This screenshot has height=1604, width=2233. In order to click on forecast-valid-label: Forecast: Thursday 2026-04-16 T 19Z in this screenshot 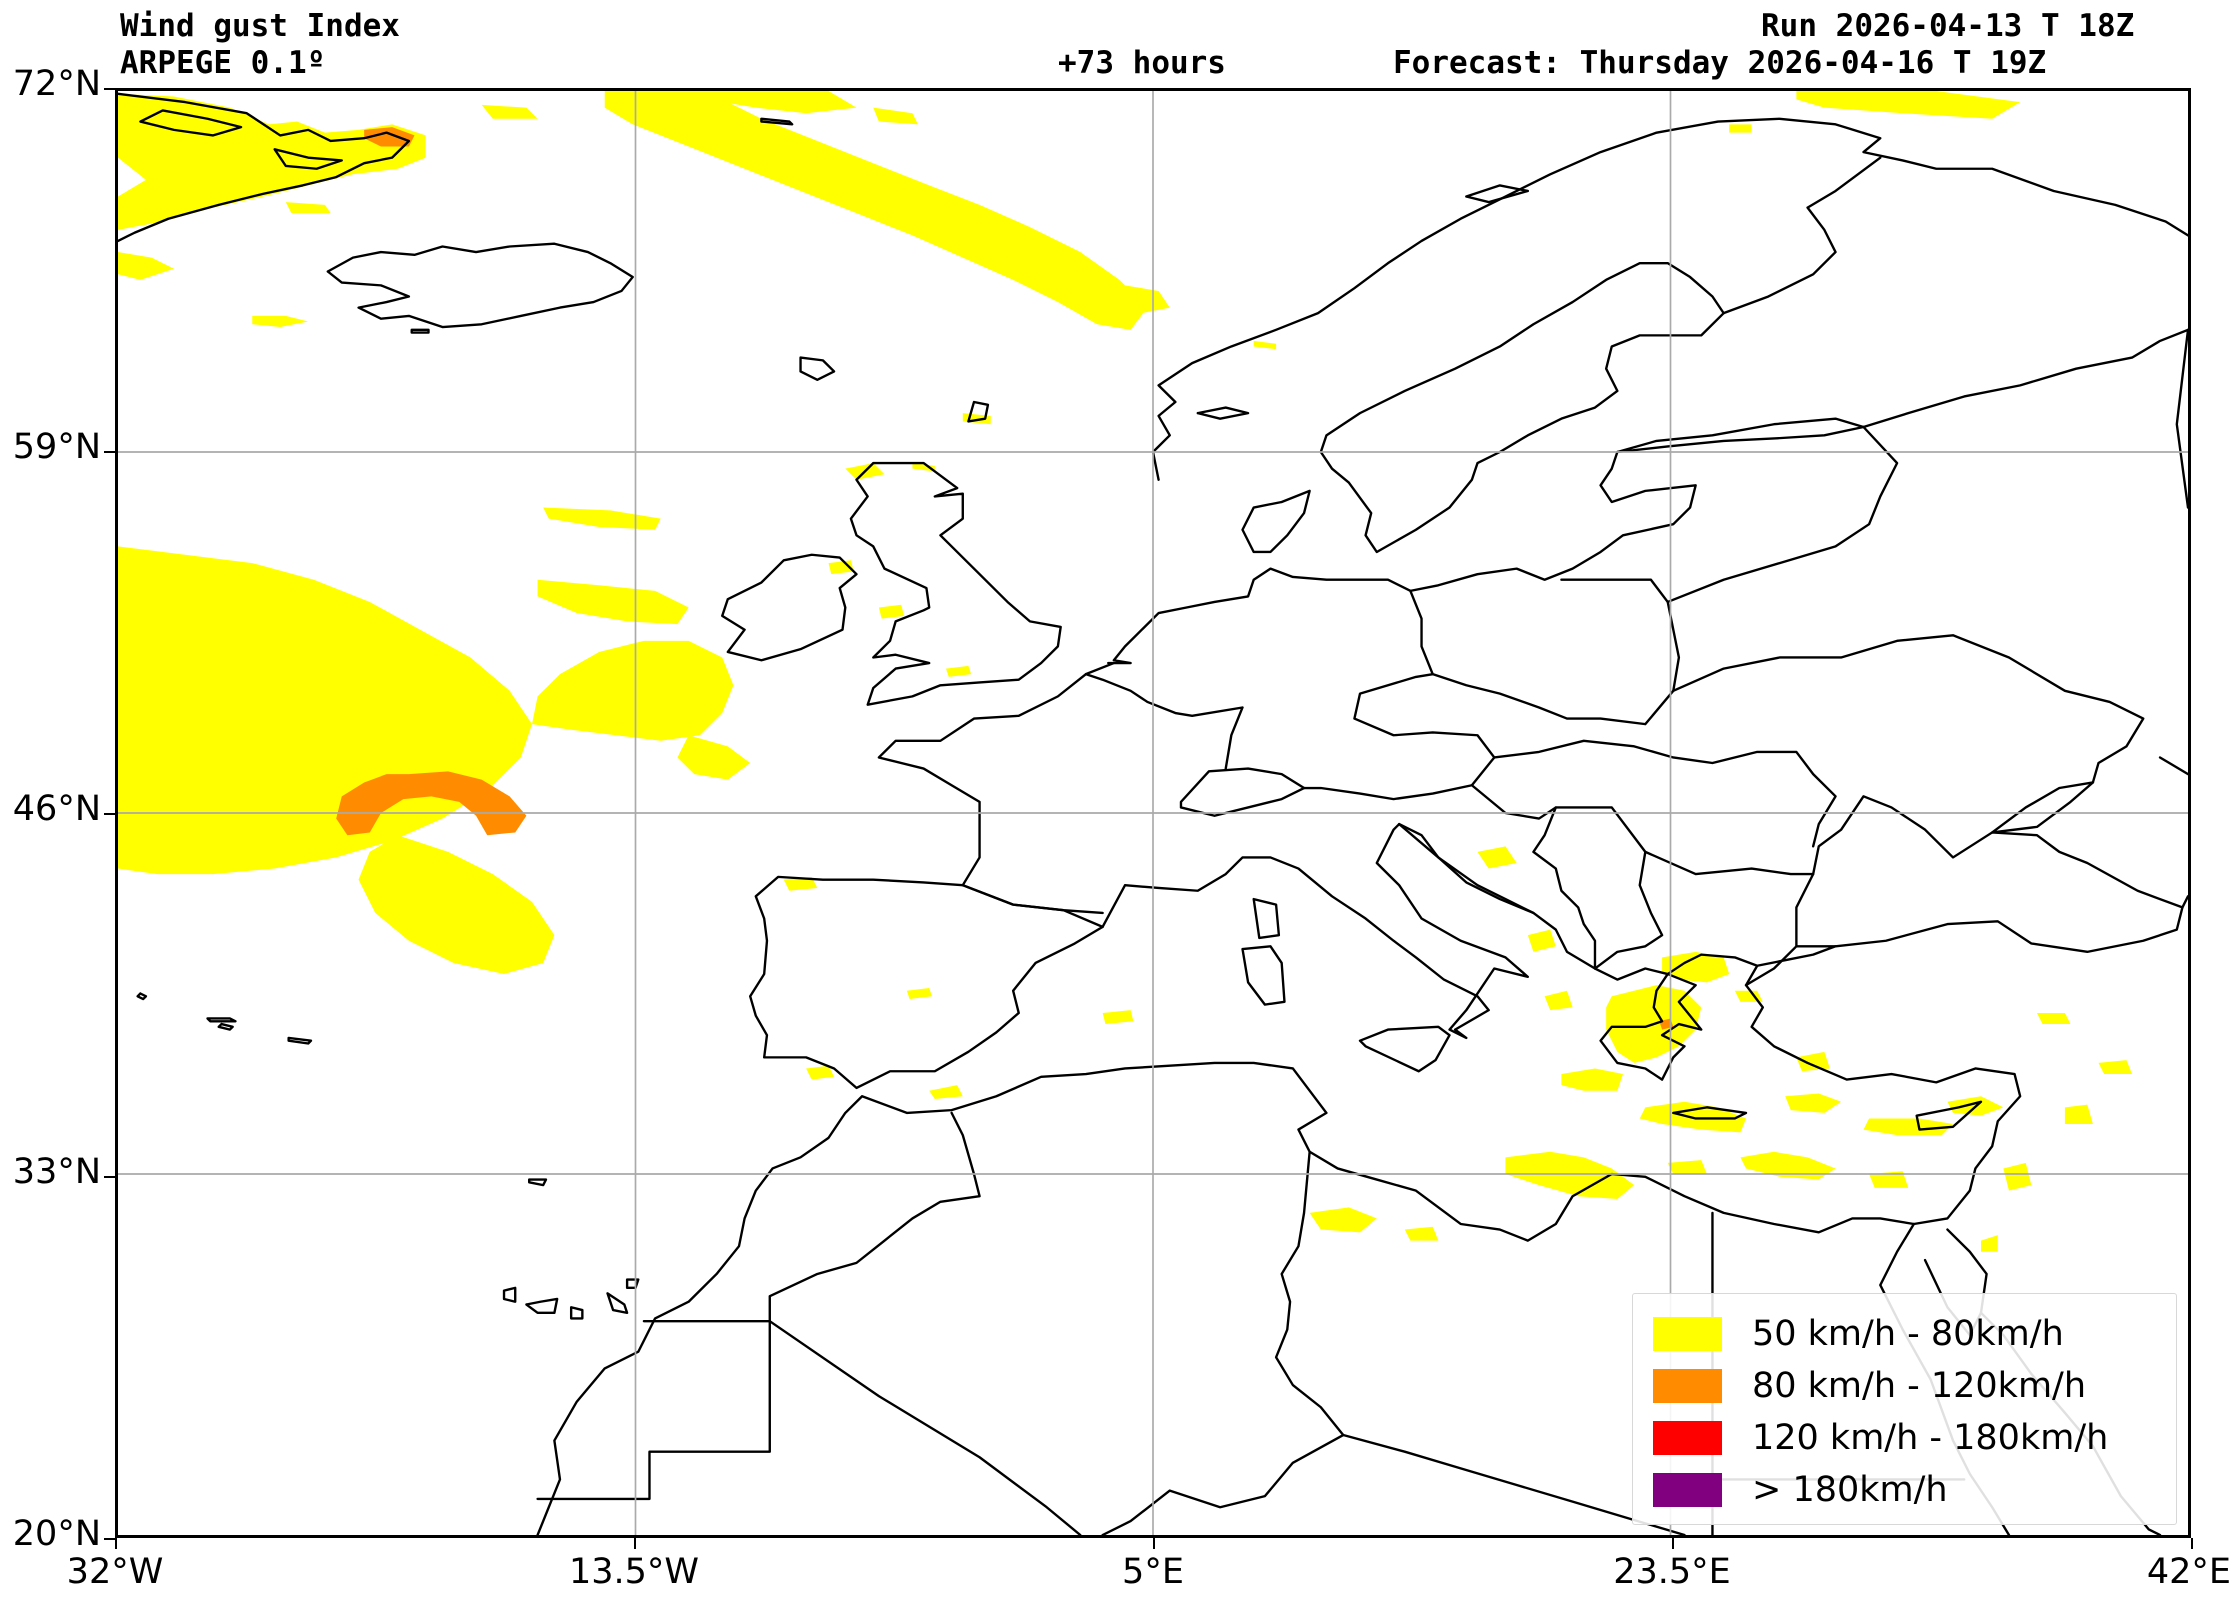, I will do `click(1720, 63)`.